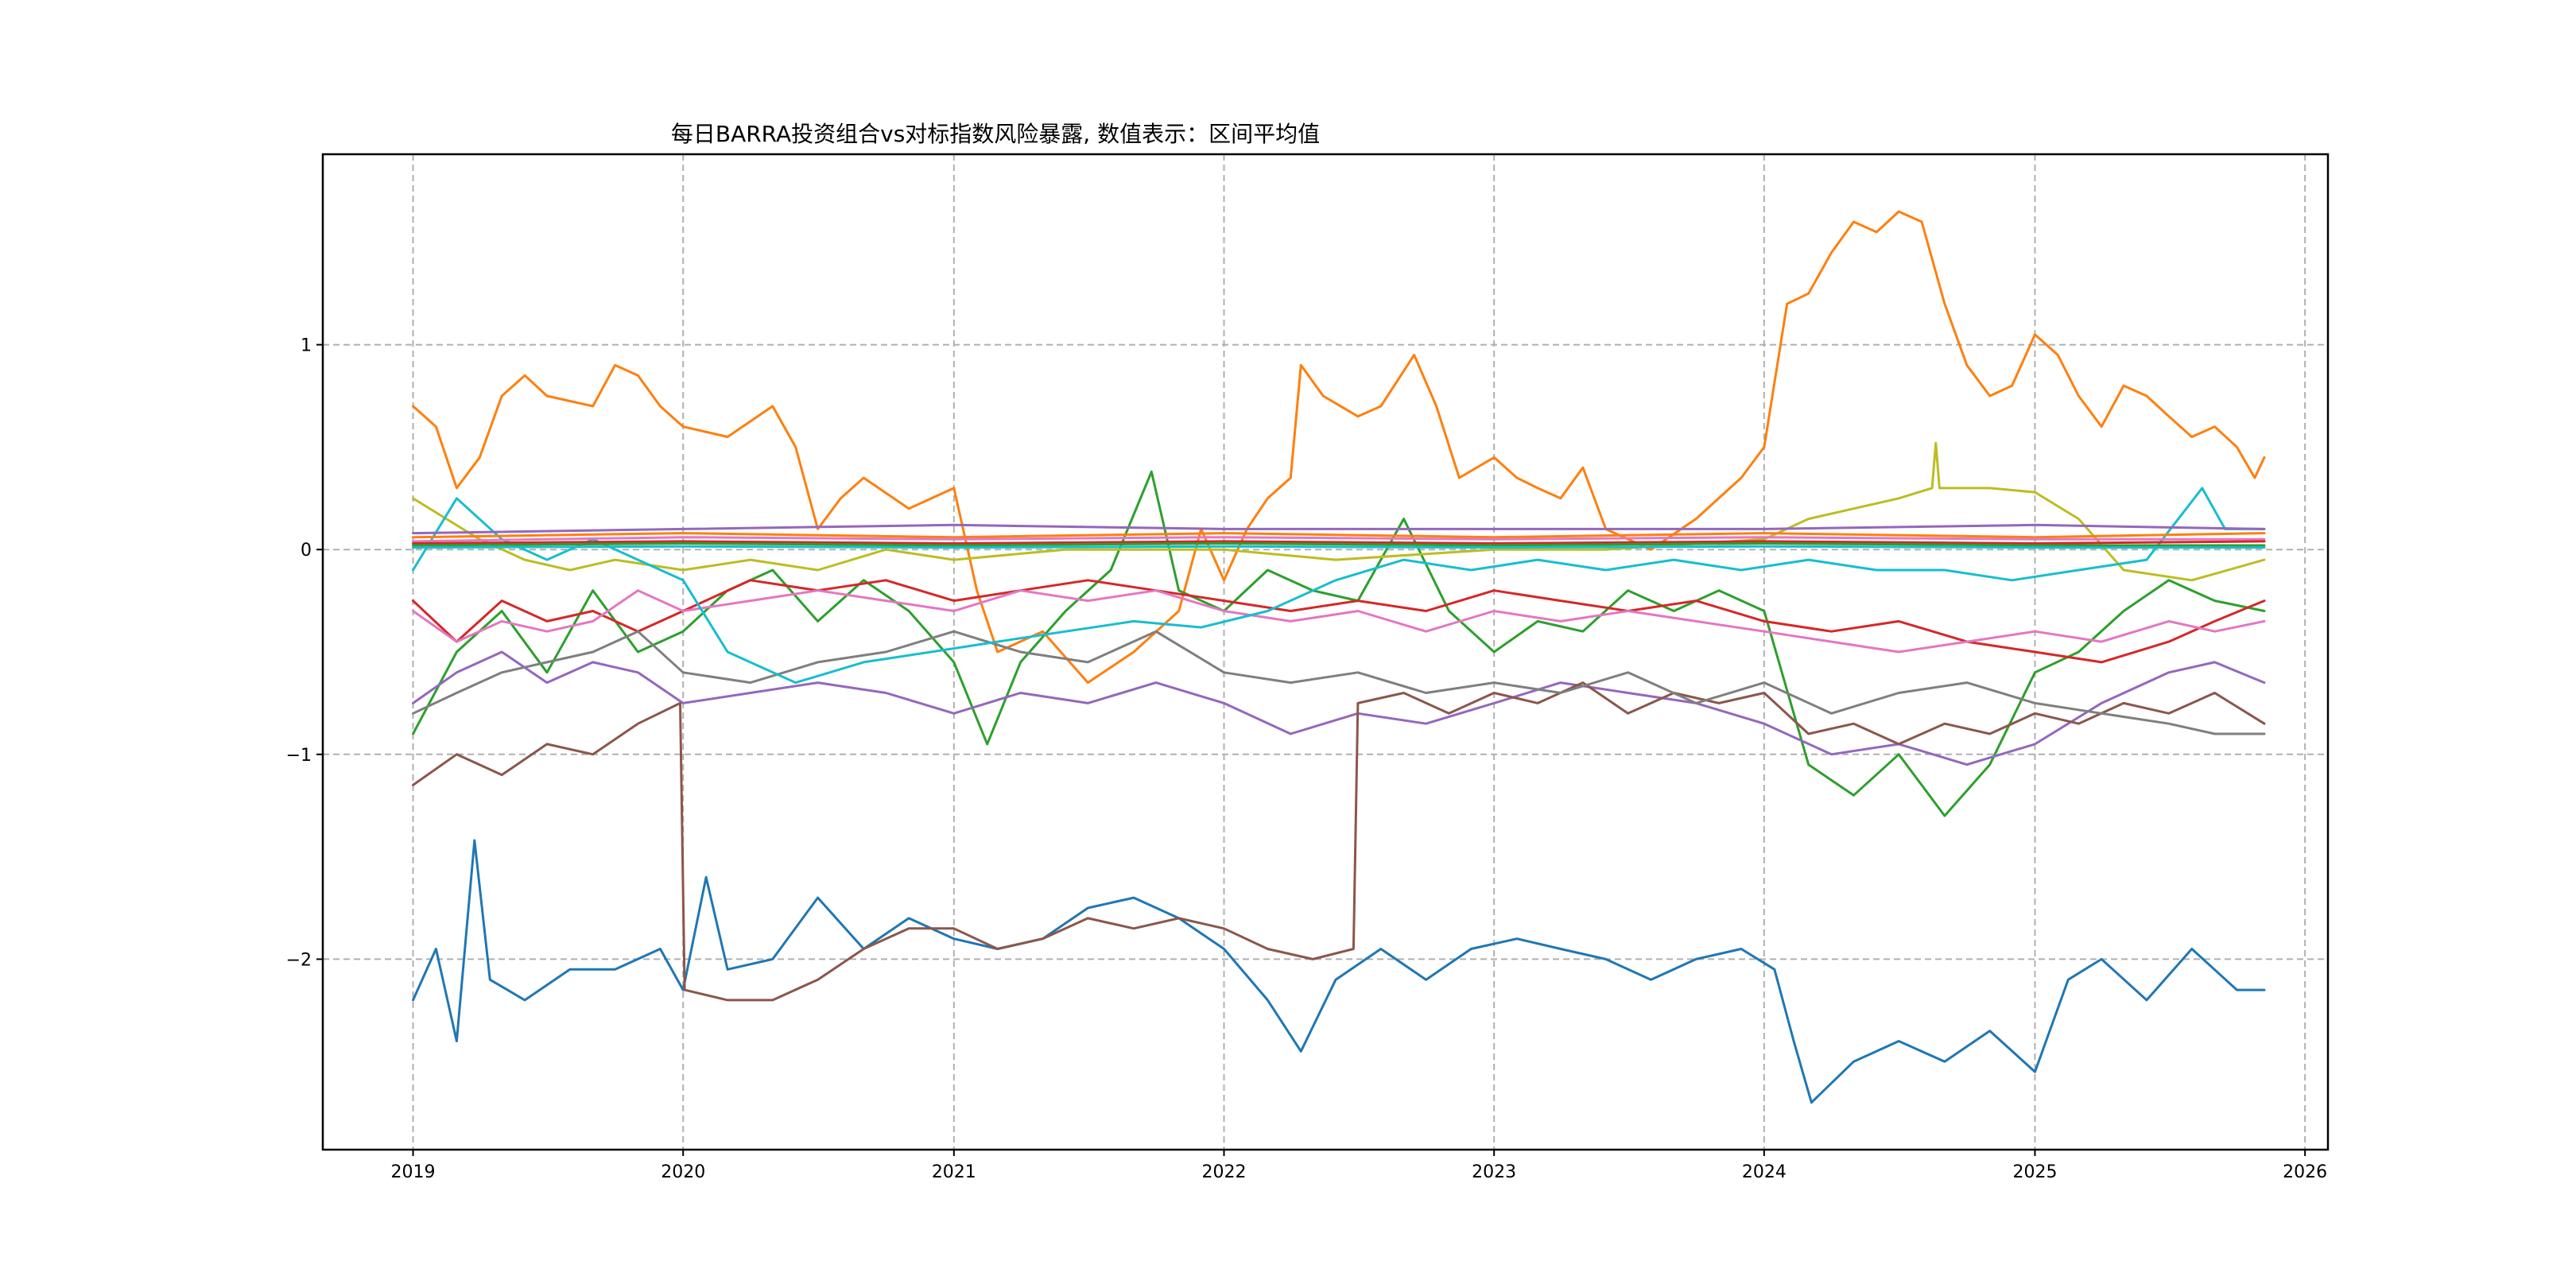  What do you see at coordinates (954, 1172) in the screenshot?
I see `x-tick-label: 2021` at bounding box center [954, 1172].